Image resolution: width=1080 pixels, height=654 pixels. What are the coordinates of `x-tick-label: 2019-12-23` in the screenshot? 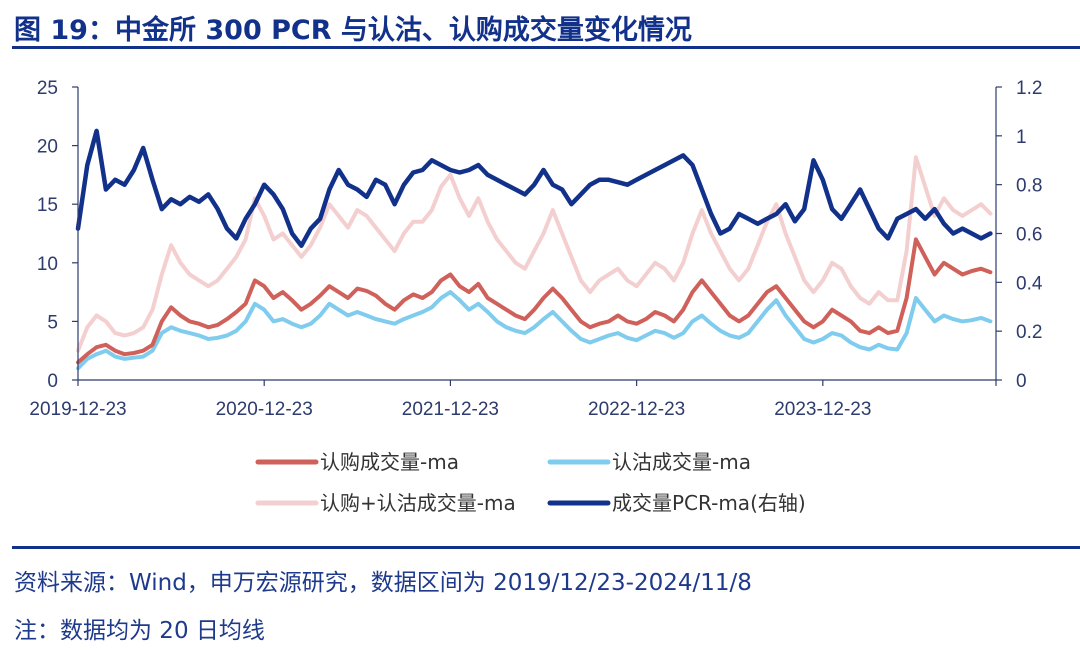 It's located at (77, 409).